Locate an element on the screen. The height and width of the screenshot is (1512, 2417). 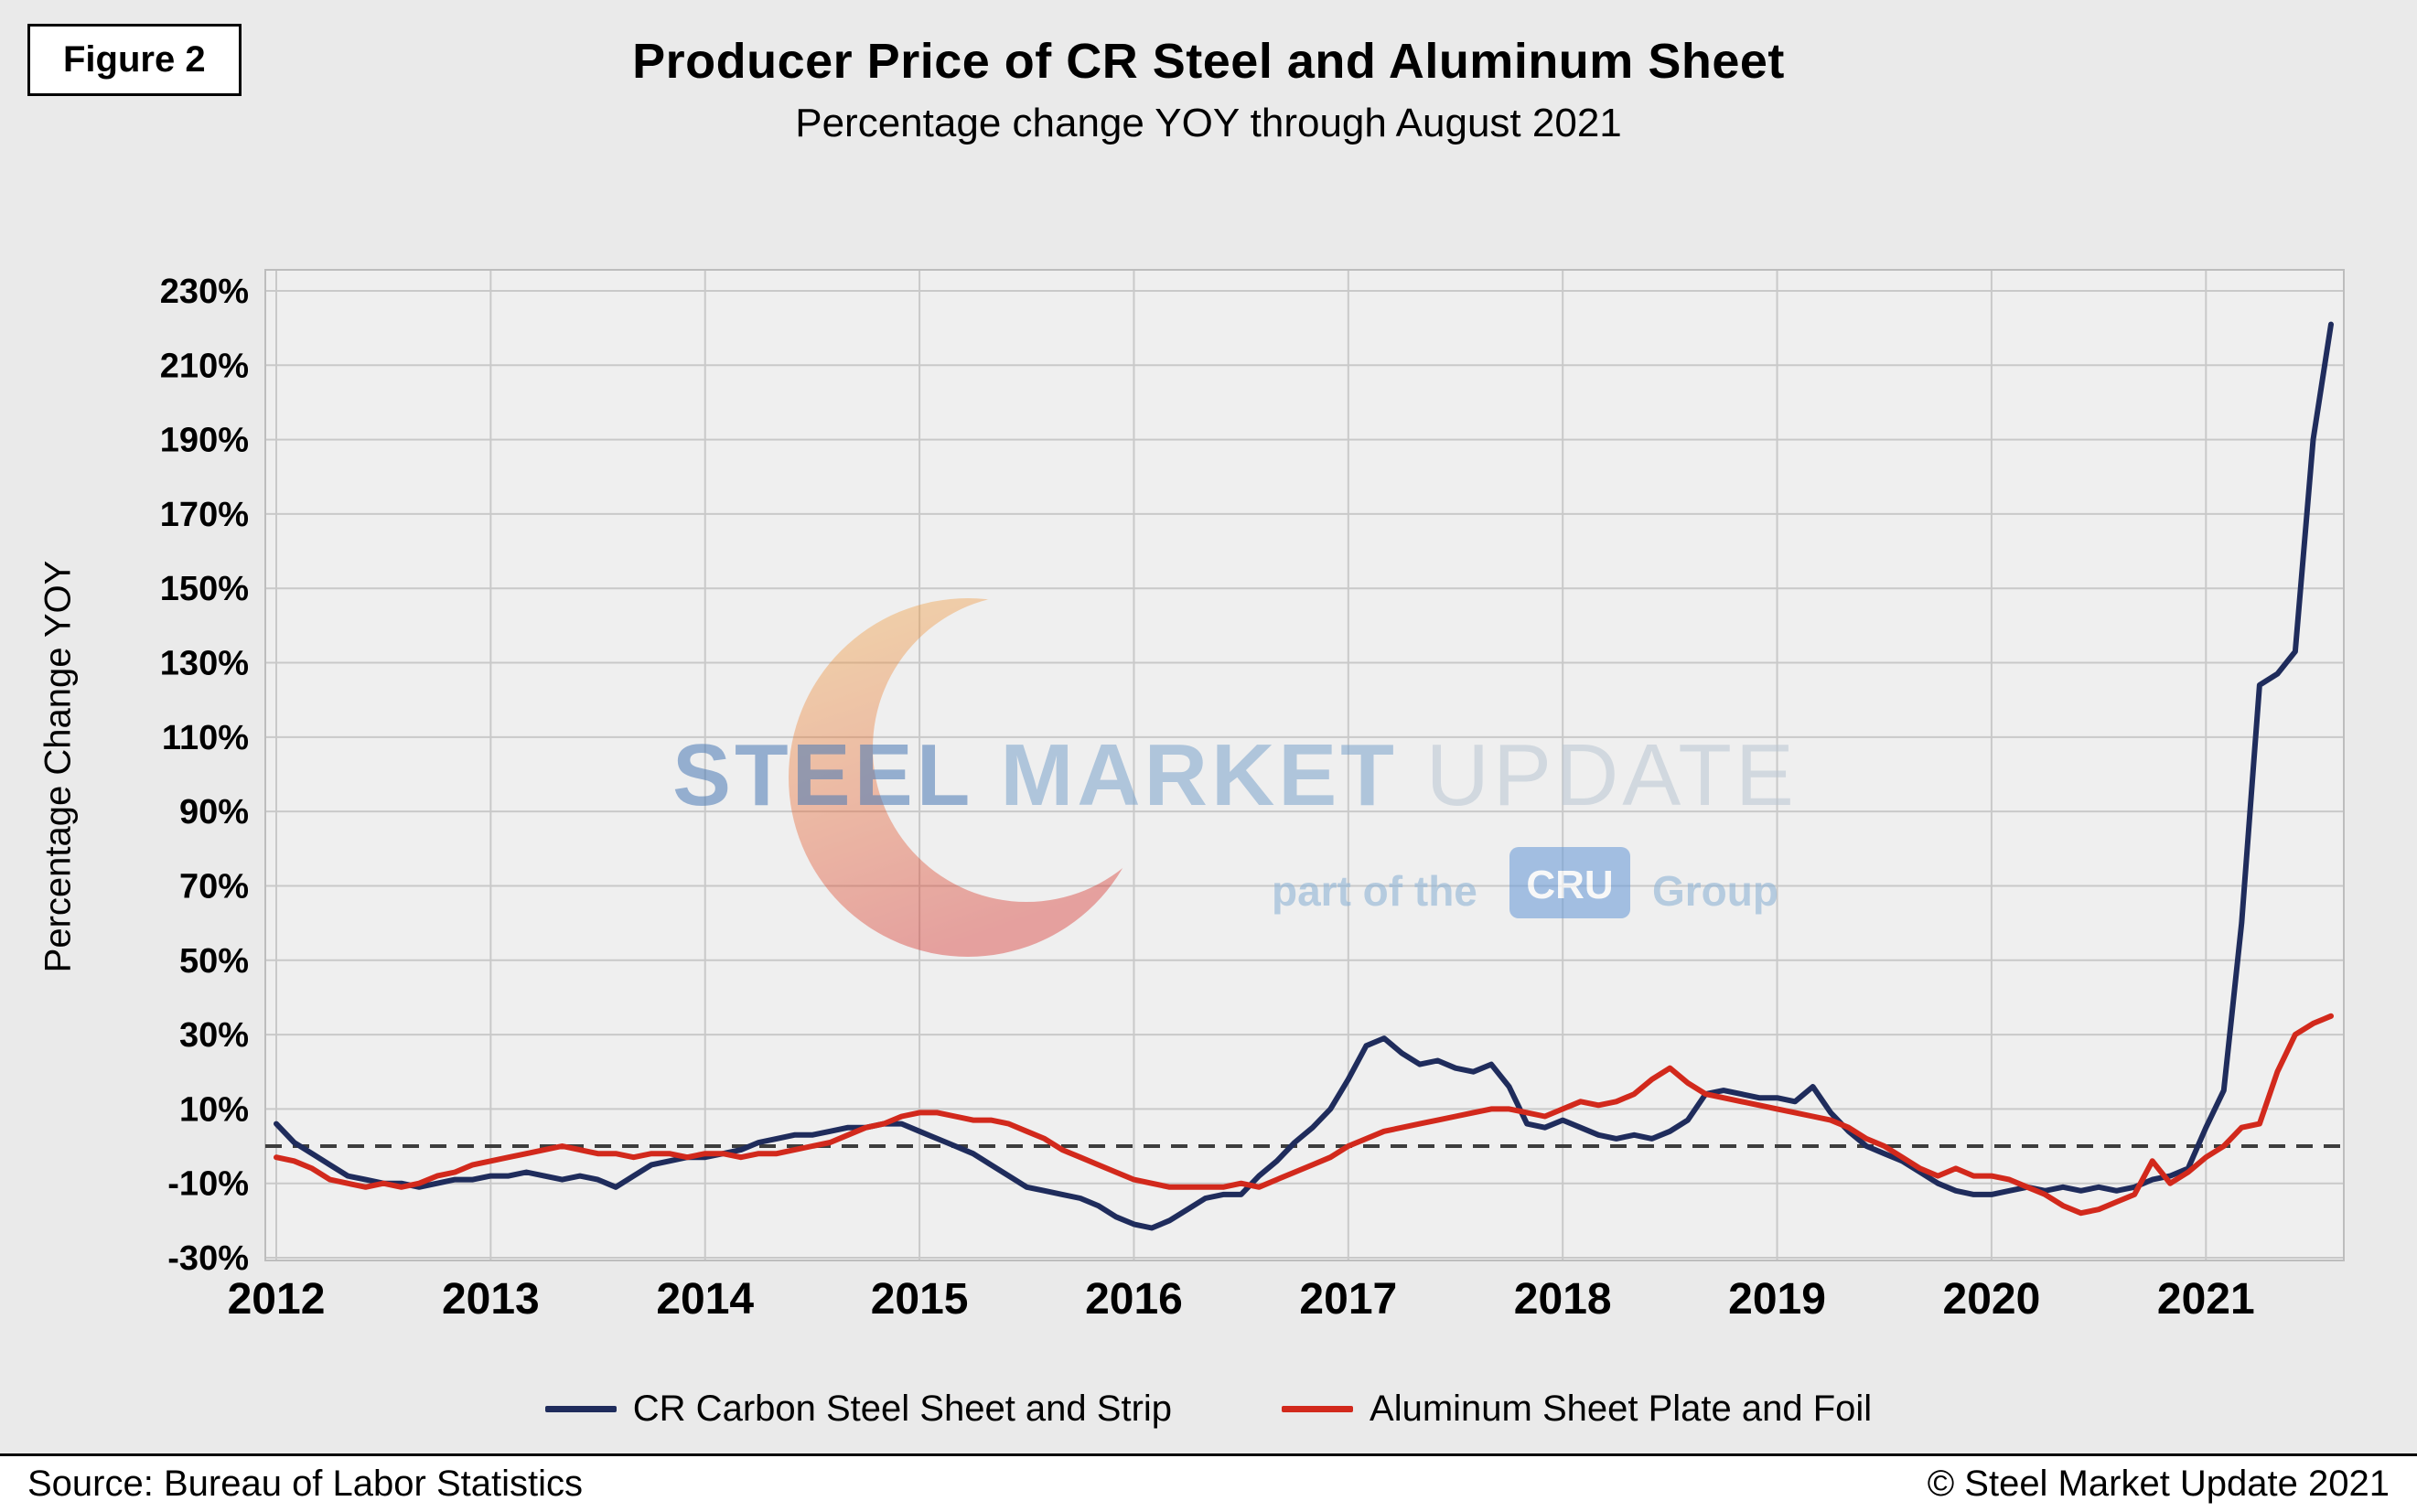
svg-text: 2018 is located at coordinates (1563, 1299).